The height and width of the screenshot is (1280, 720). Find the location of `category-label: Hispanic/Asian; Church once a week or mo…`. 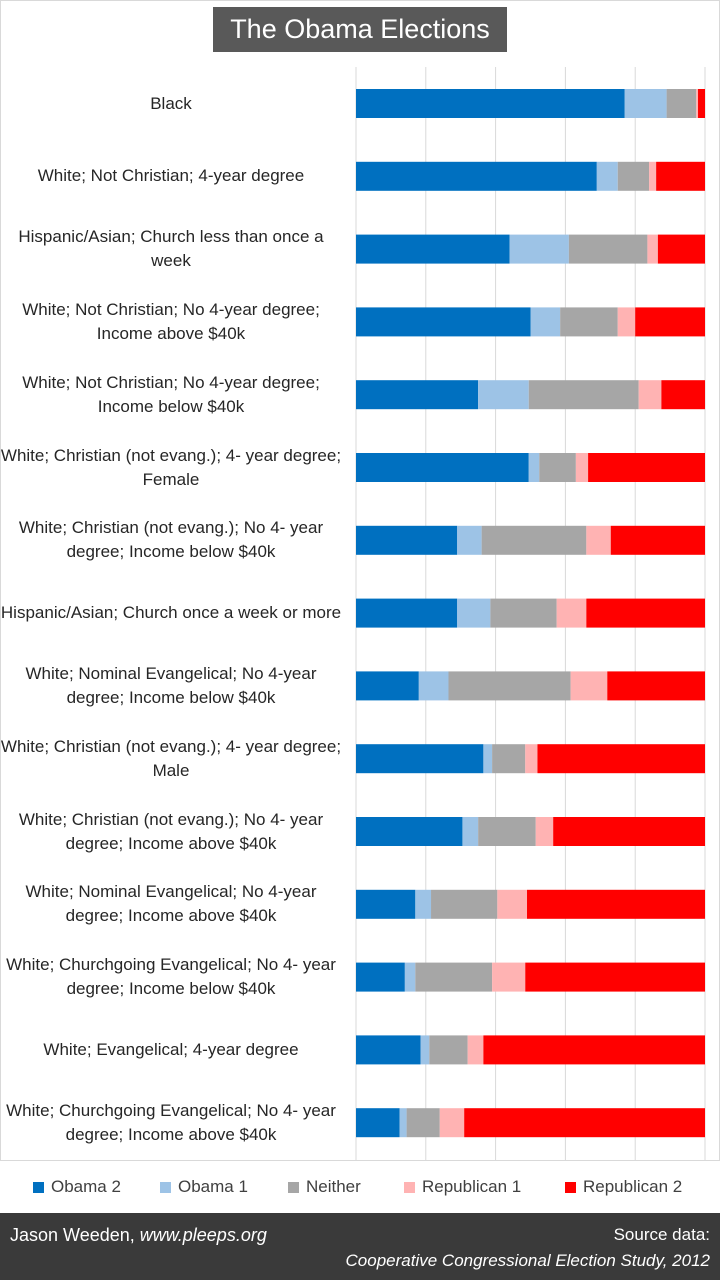

category-label: Hispanic/Asian; Church once a week or mo… is located at coordinates (171, 613).